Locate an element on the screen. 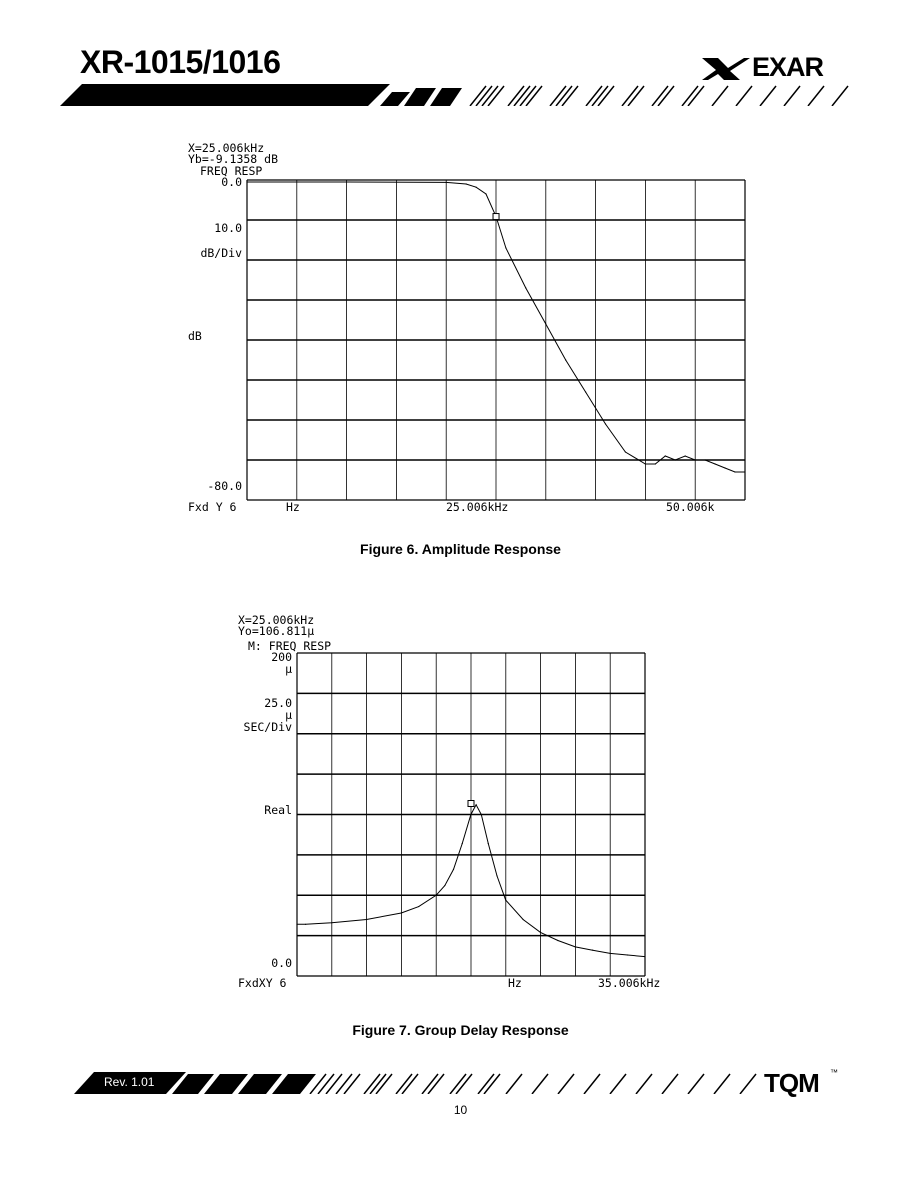 Image resolution: width=921 pixels, height=1188 pixels. figure-7-caption: Figure 7. Group Delay Response is located at coordinates (460, 1030).